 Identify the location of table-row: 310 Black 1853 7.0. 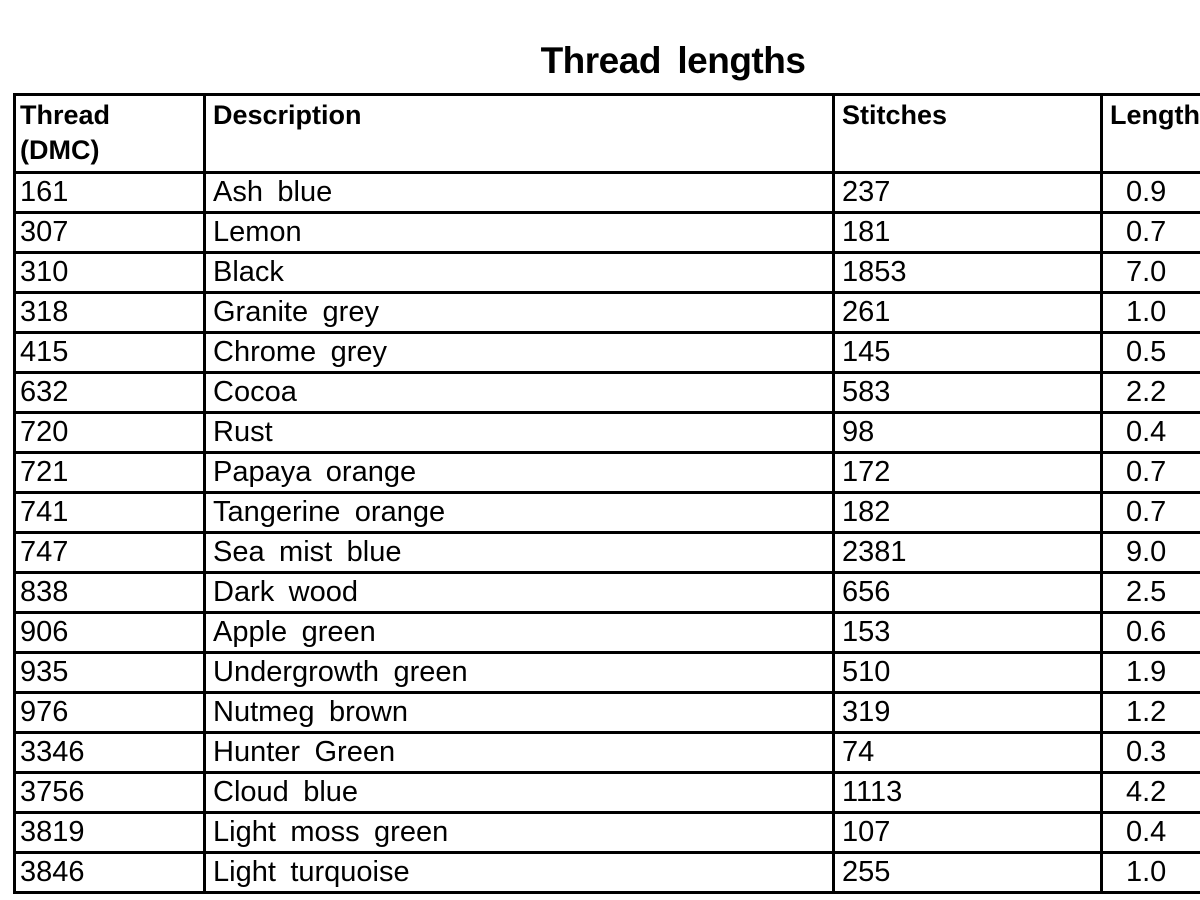
(608, 274).